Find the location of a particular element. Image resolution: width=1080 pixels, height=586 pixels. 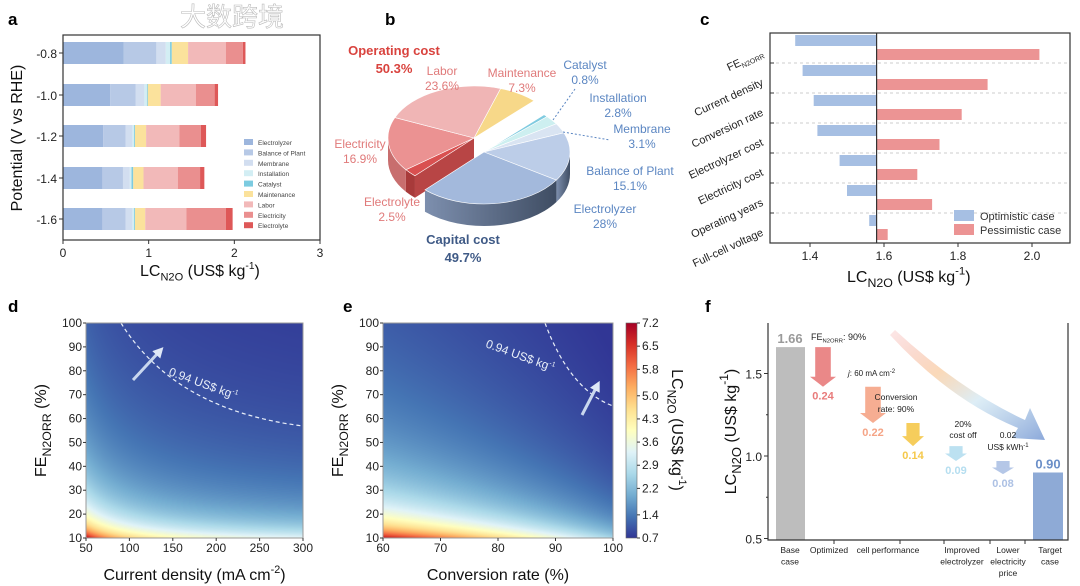

superscript: -2 is located at coordinates (276, 570).